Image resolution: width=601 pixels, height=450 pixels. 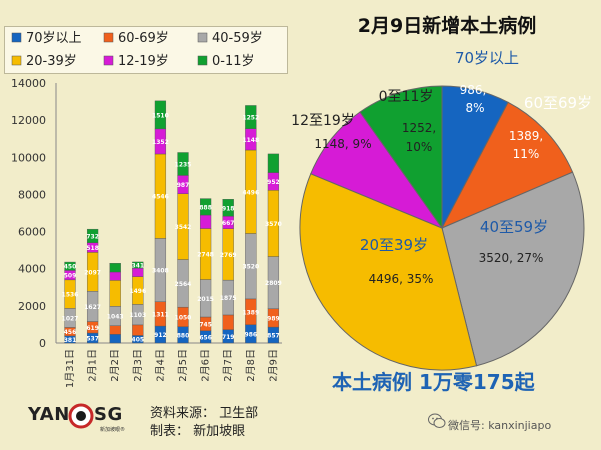 What do you see at coordinates (514, 227) in the screenshot?
I see `pie-category-label: 40至59岁` at bounding box center [514, 227].